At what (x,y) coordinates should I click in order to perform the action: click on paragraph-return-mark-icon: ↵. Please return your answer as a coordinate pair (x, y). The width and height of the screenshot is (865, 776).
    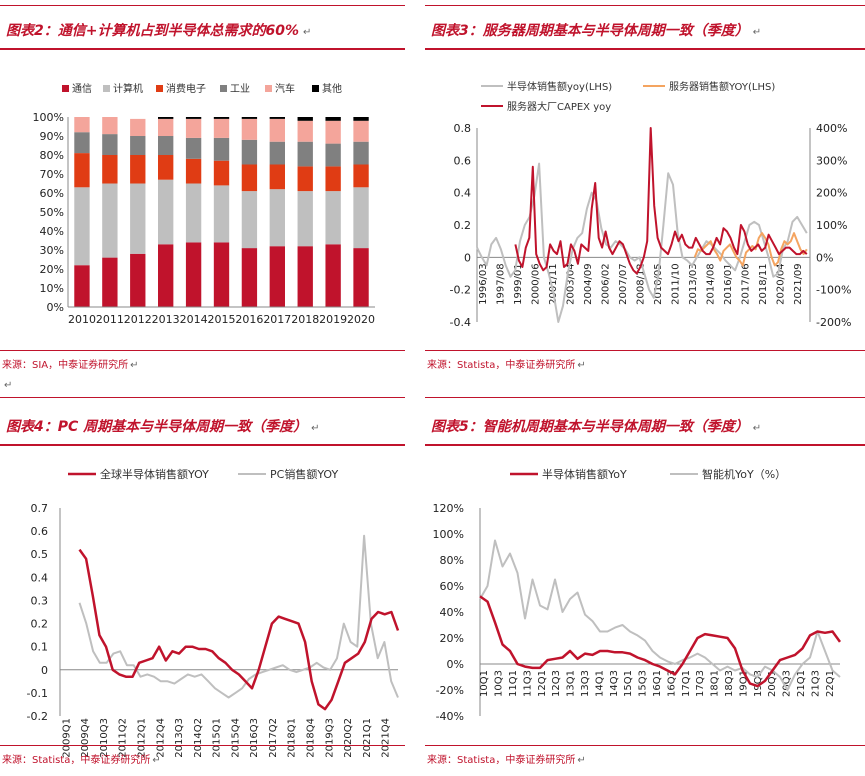
    Looking at the image, I should click on (8, 385).